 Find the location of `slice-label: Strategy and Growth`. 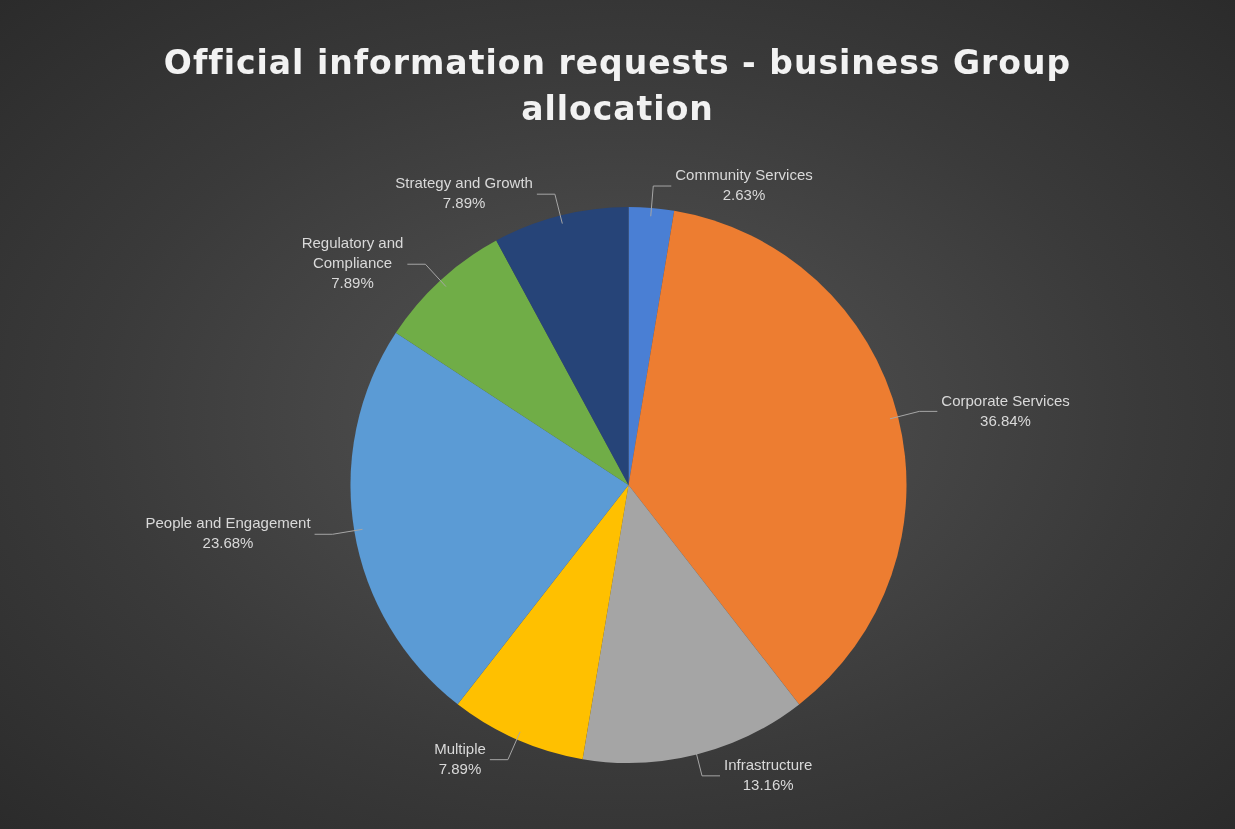

slice-label: Strategy and Growth is located at coordinates (464, 183).